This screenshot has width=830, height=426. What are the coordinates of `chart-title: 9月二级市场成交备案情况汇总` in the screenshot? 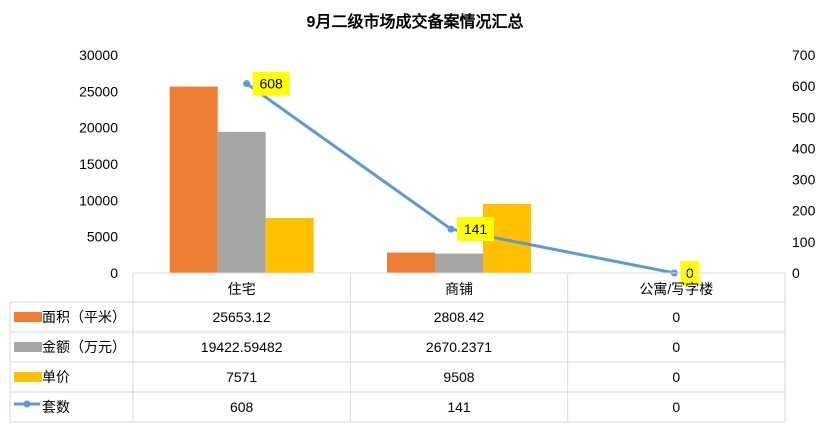 It's located at (415, 21).